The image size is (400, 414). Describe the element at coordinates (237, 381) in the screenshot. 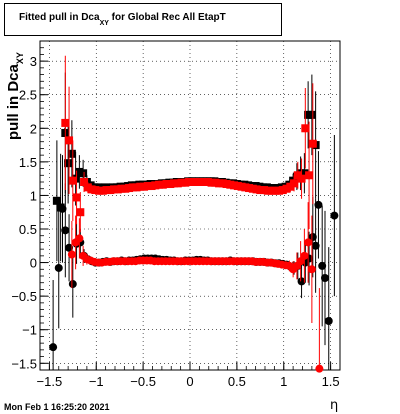

I see `x-tick-label: 0.5` at that location.